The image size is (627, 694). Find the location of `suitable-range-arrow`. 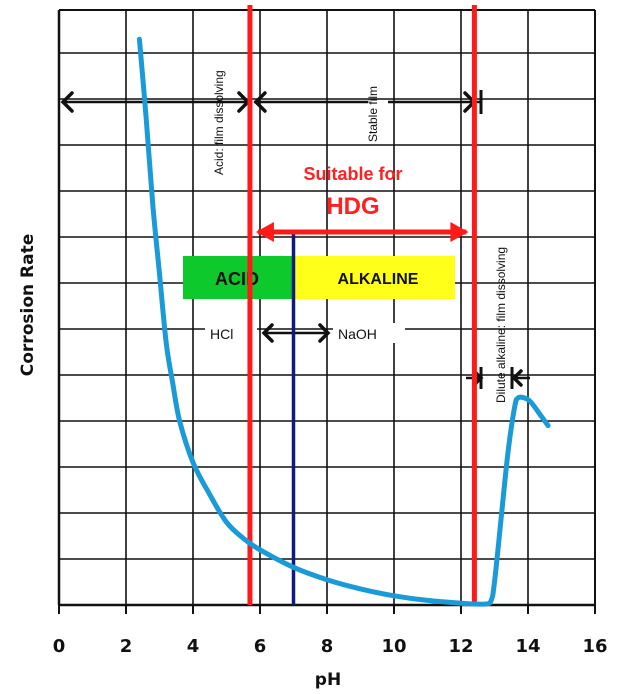

suitable-range-arrow is located at coordinates (362, 232).